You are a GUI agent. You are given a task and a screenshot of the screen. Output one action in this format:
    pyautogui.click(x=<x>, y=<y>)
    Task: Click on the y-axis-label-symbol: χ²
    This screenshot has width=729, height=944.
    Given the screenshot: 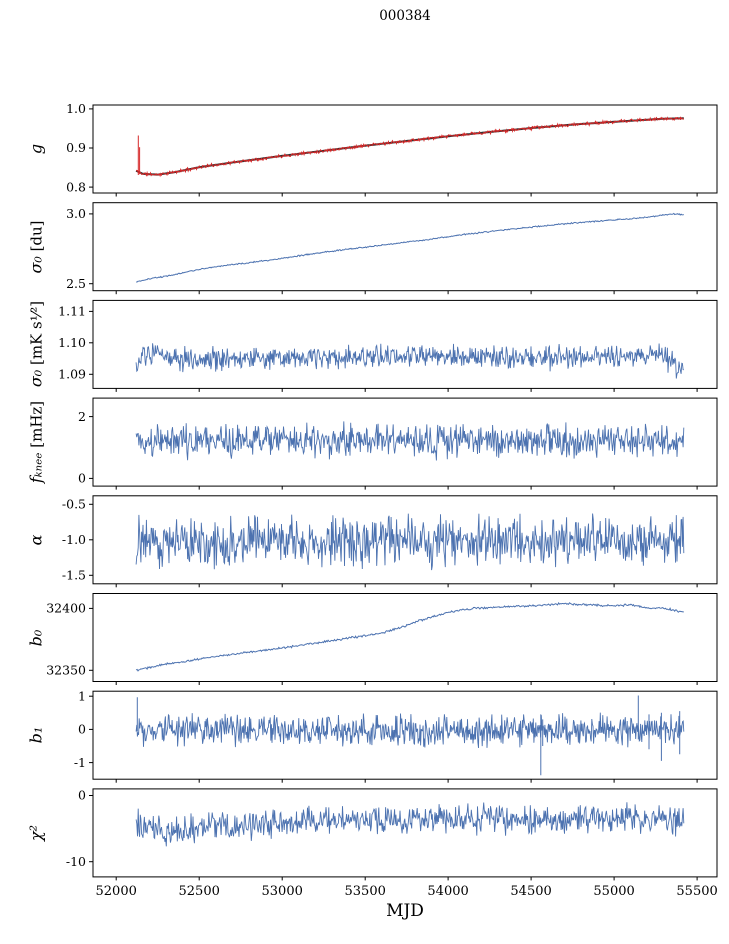 What is the action you would take?
    pyautogui.click(x=36, y=832)
    